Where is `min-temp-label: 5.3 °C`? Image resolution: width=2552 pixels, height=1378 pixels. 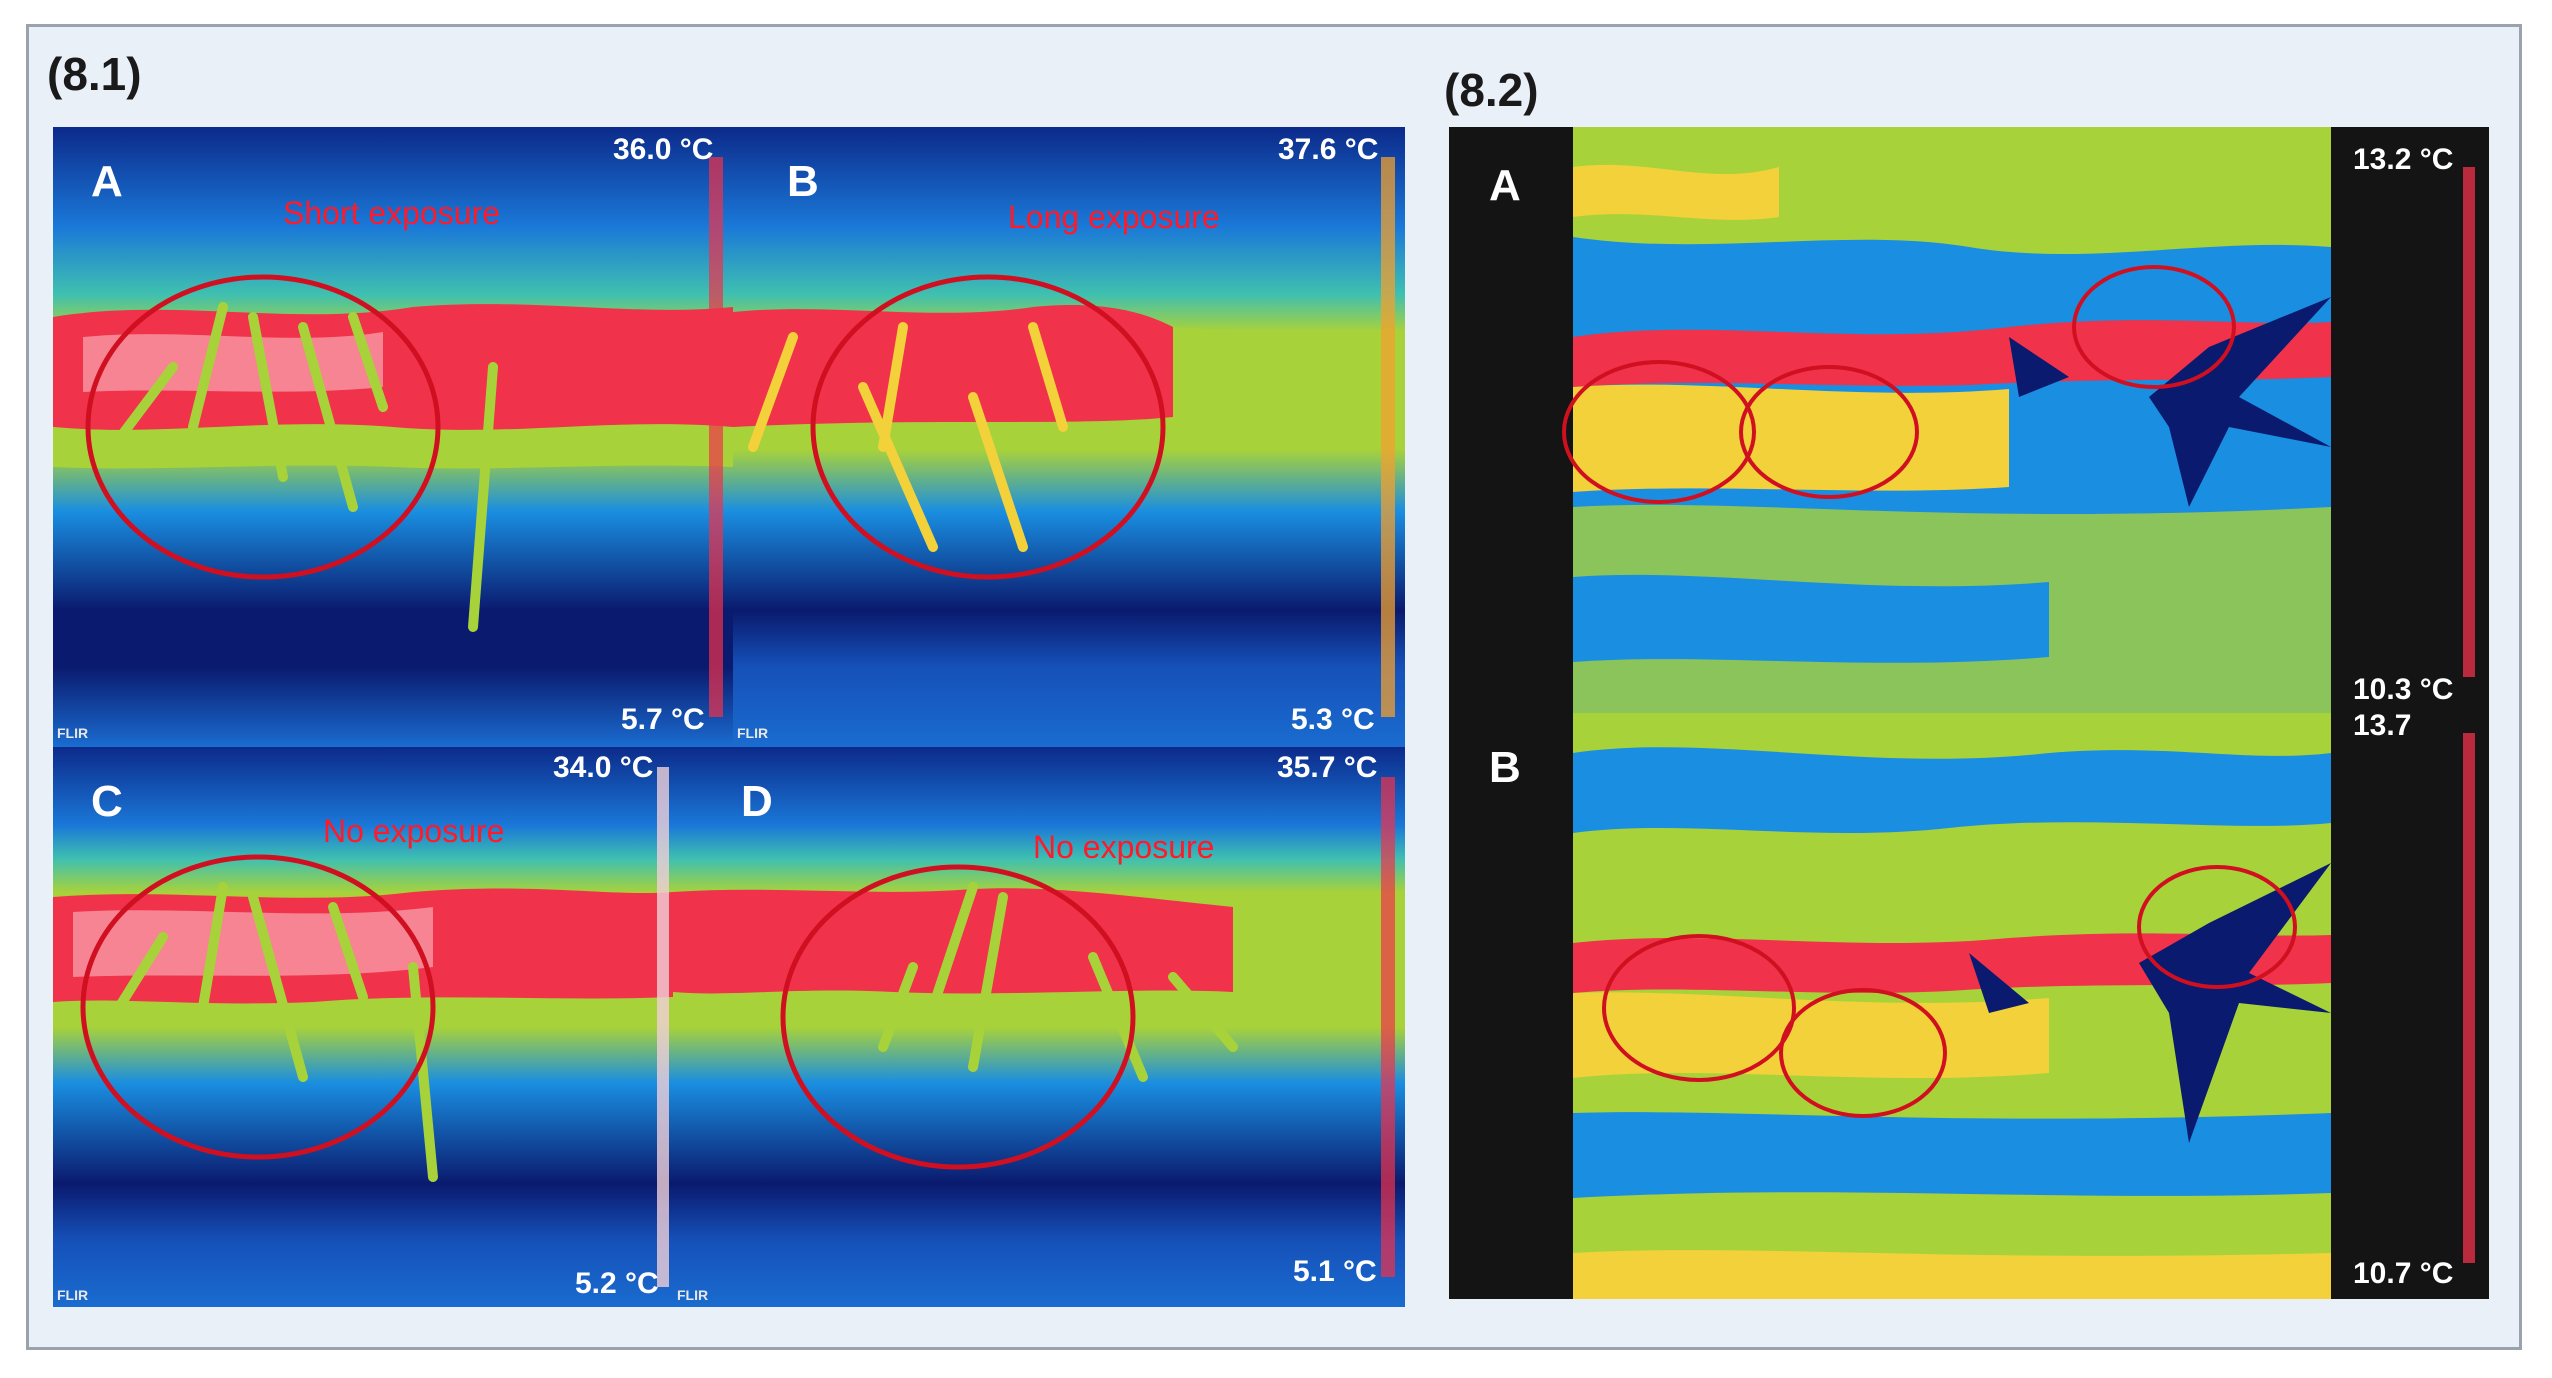
min-temp-label: 5.3 °C is located at coordinates (1333, 719).